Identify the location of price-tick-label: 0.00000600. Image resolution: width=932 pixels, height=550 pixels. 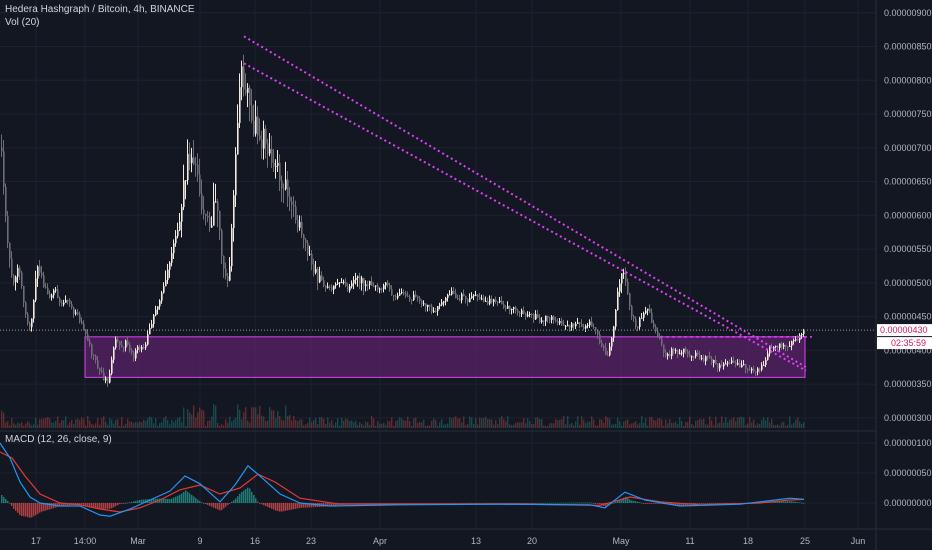
(908, 215).